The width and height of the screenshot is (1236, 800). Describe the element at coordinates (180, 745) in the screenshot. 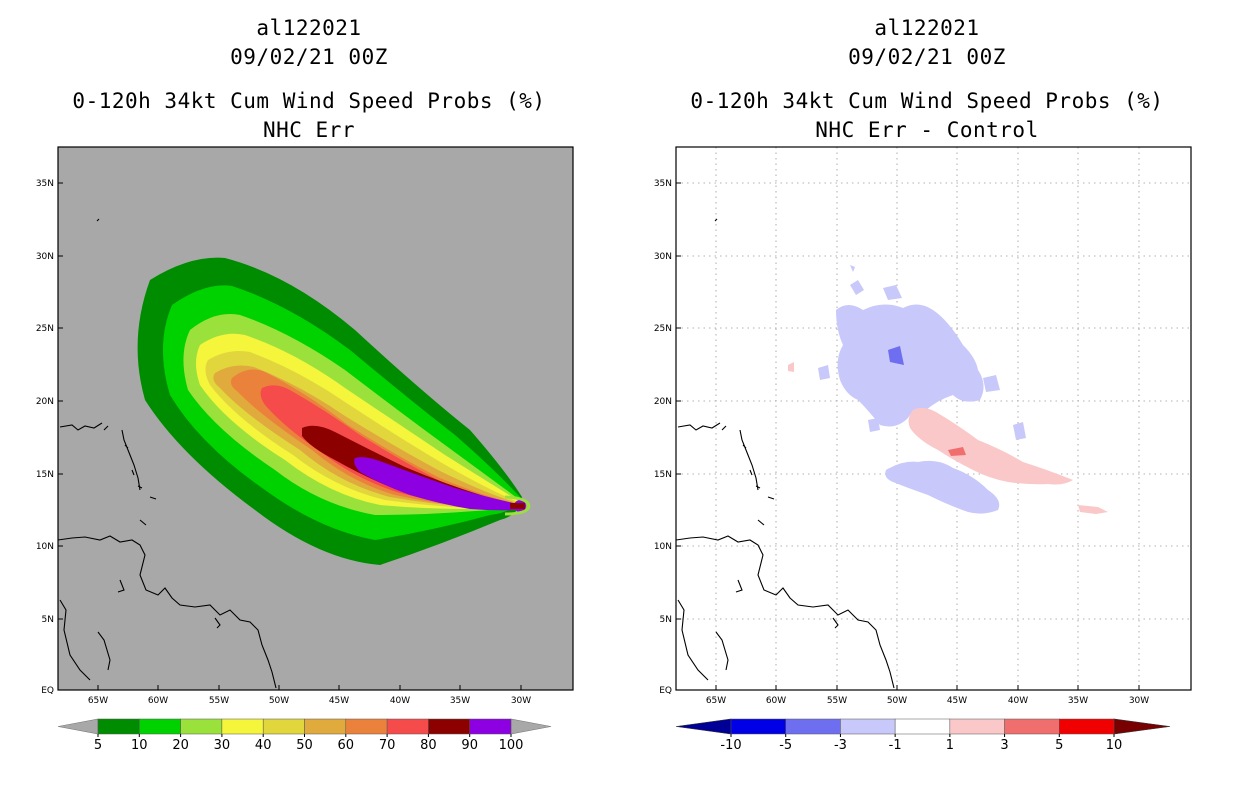

I see `left-colorbar-label: 20` at that location.